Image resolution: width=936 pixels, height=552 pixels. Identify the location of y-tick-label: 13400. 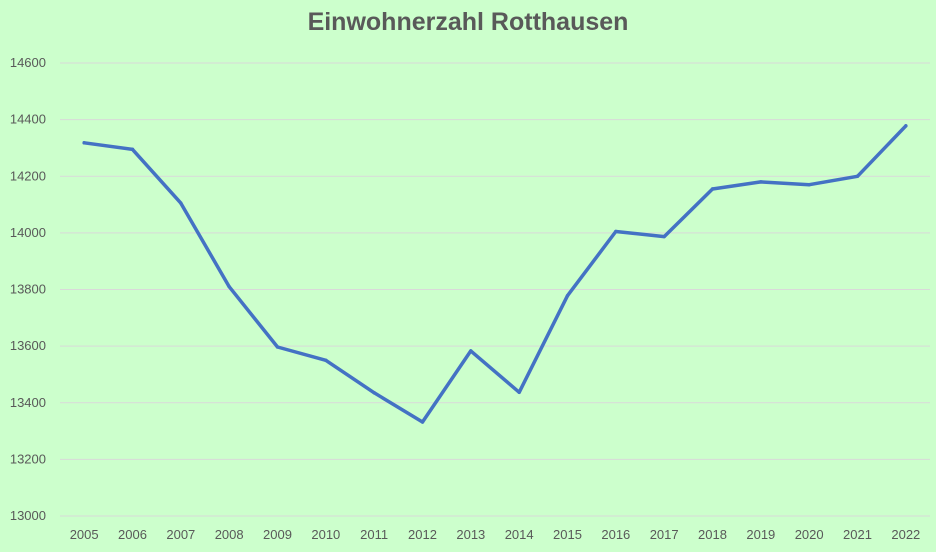
(28, 402).